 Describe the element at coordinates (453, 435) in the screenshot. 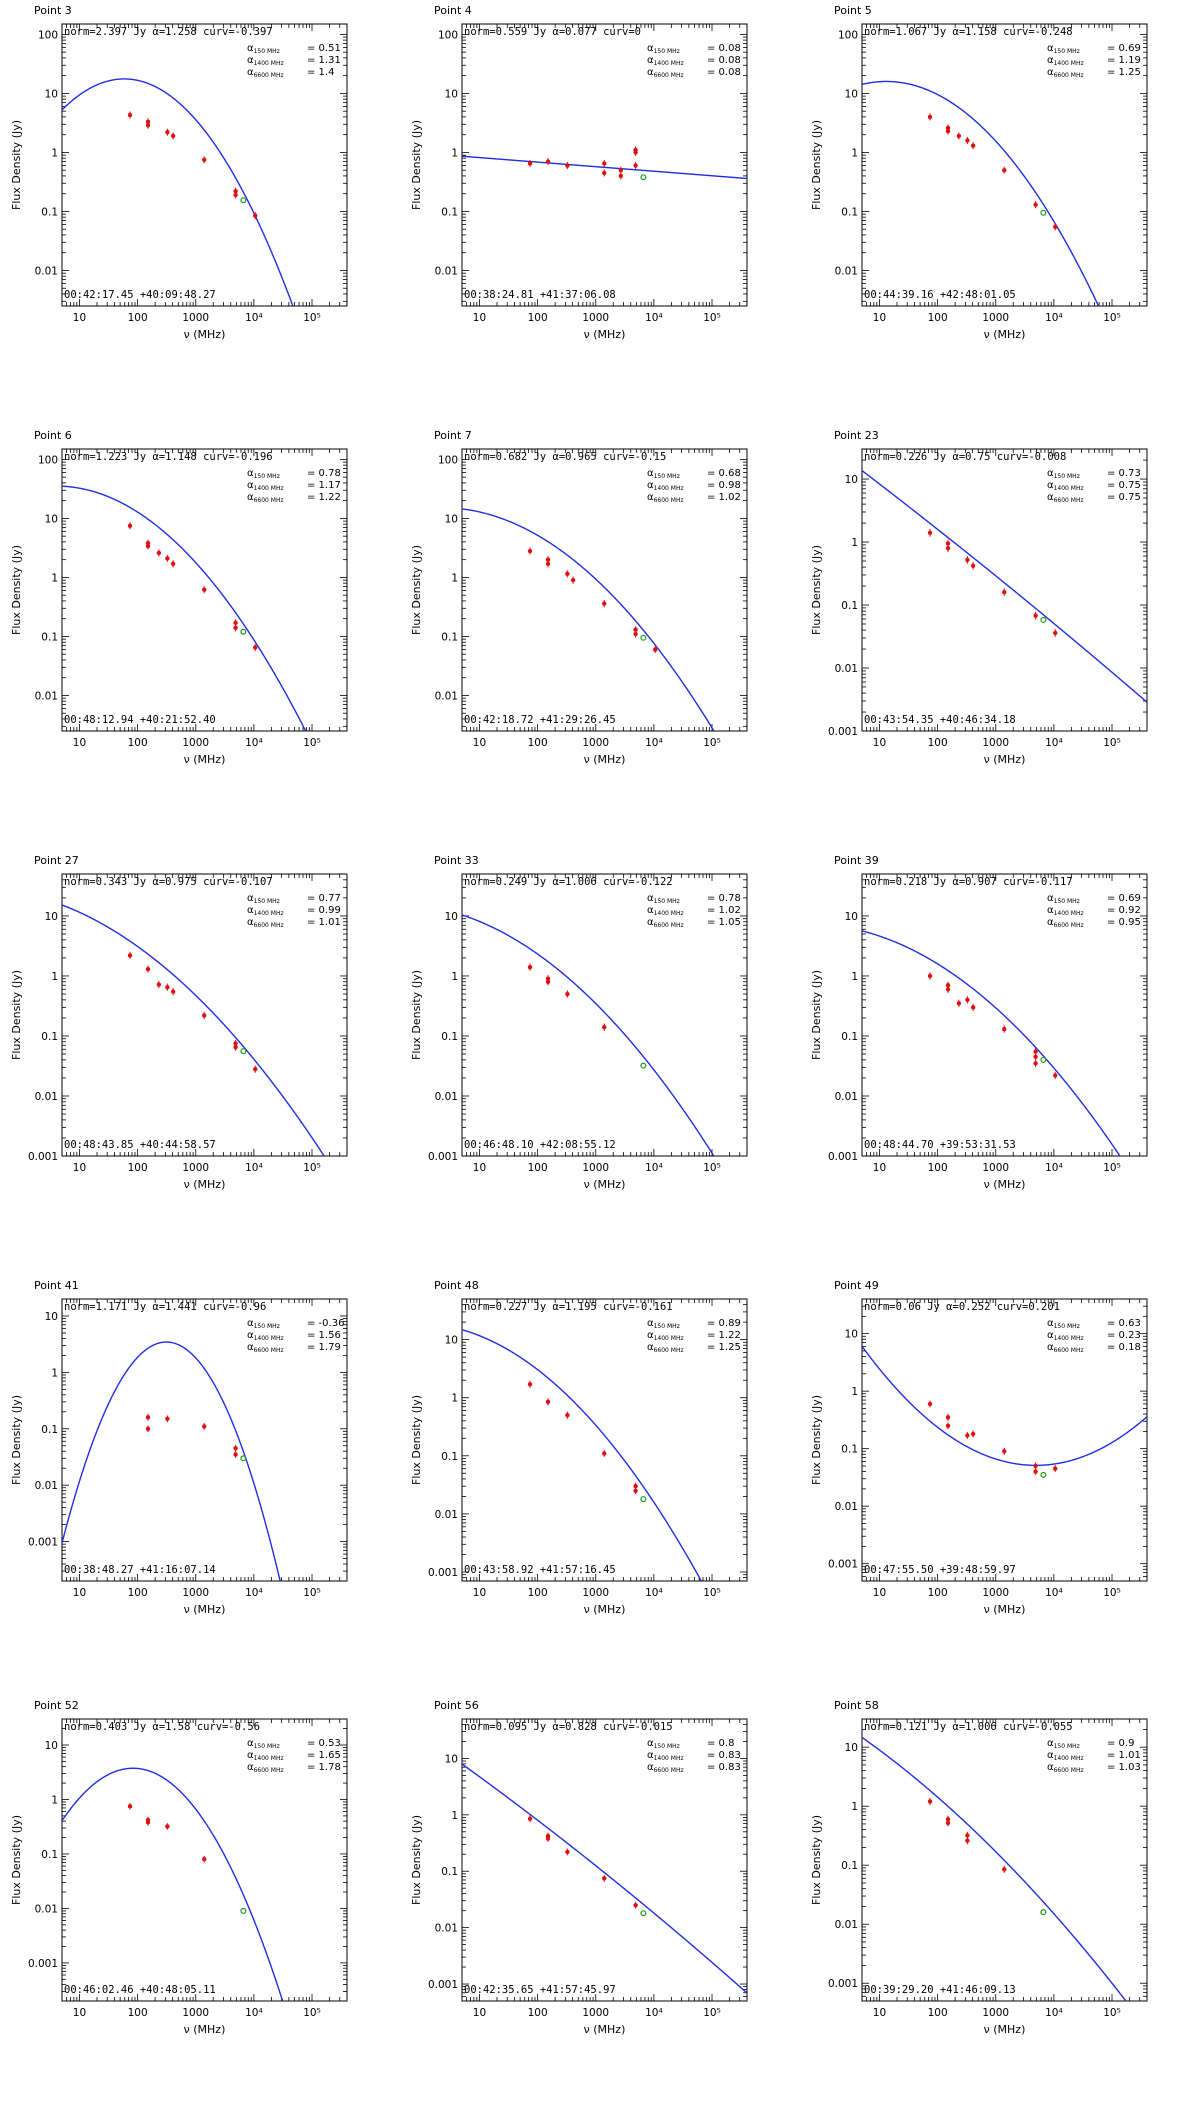

I see `chart-title: Point 7` at that location.